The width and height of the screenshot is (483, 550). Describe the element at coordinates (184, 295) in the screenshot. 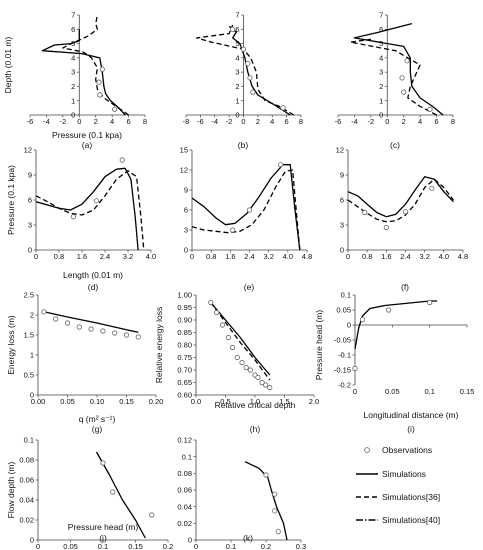

I see `y-tick-label: 1.00` at that location.